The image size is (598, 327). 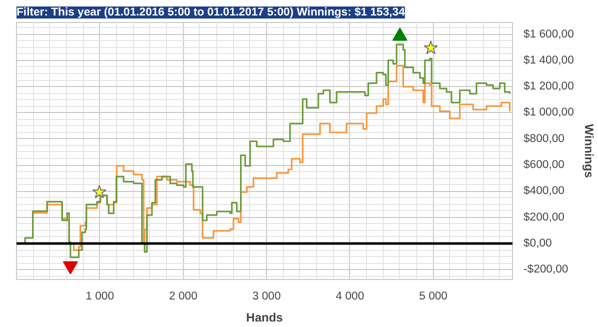 I want to click on x-tick-label: 5 000, so click(x=433, y=296).